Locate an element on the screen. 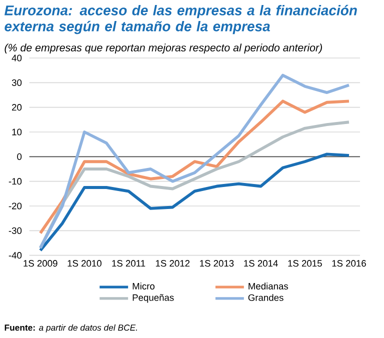 This screenshot has width=384, height=338. text: Fuente: a partir de datos del BCE. is located at coordinates (70, 328).